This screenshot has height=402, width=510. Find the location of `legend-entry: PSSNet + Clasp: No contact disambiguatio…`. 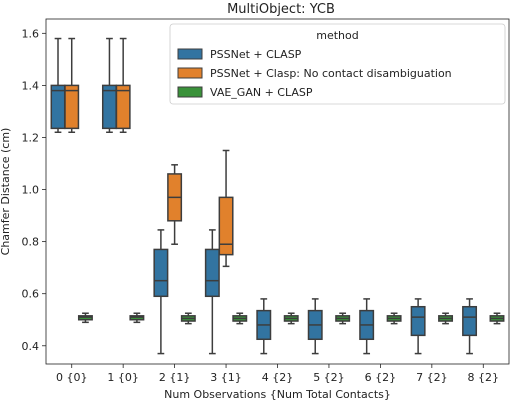

legend-entry: PSSNet + Clasp: No contact disambiguatio… is located at coordinates (331, 73).